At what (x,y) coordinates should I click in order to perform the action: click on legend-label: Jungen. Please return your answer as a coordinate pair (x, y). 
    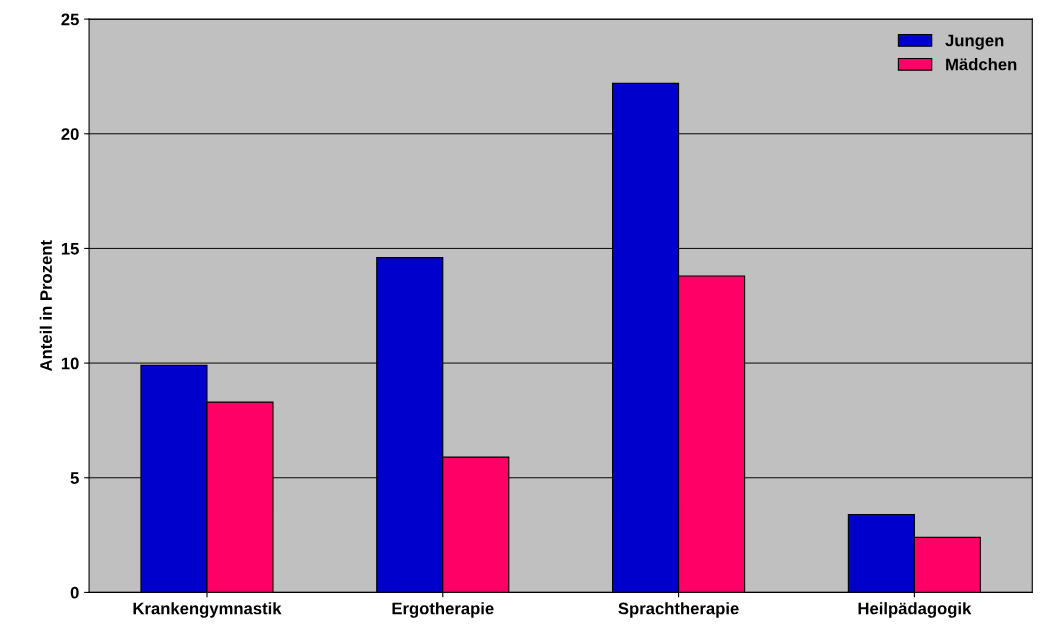
    Looking at the image, I should click on (974, 42).